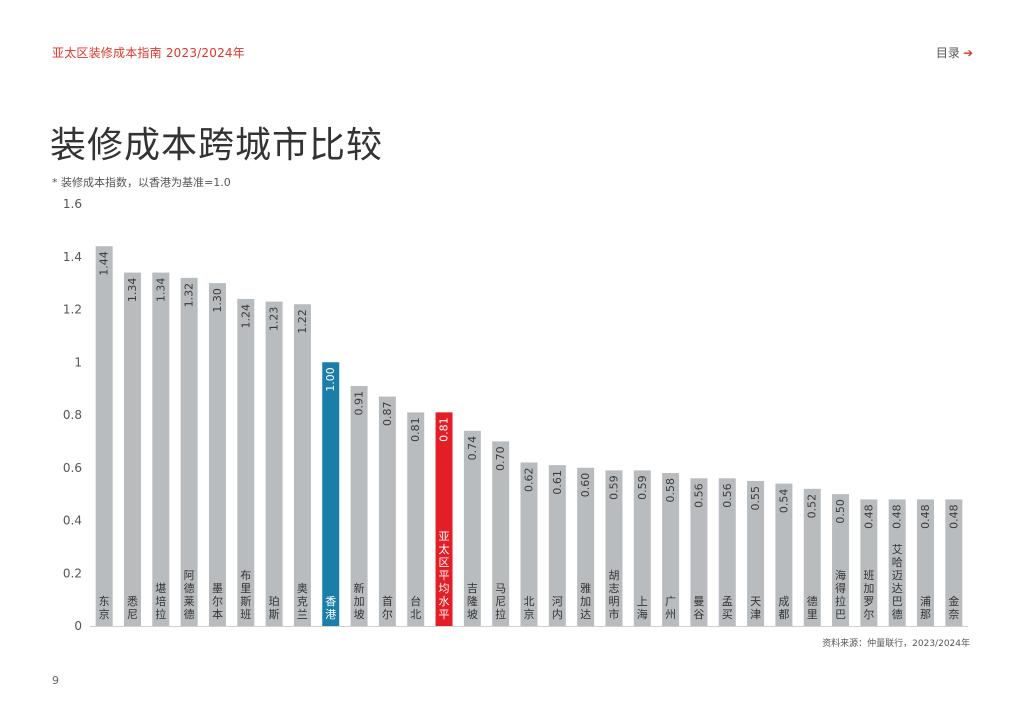 Image resolution: width=1024 pixels, height=724 pixels. I want to click on category-label: 亚太区平均水平, so click(444, 575).